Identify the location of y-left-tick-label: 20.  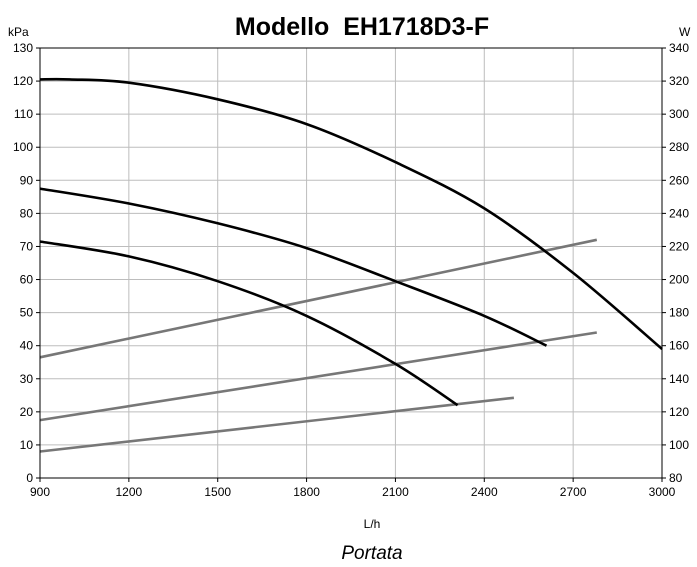
(27, 412).